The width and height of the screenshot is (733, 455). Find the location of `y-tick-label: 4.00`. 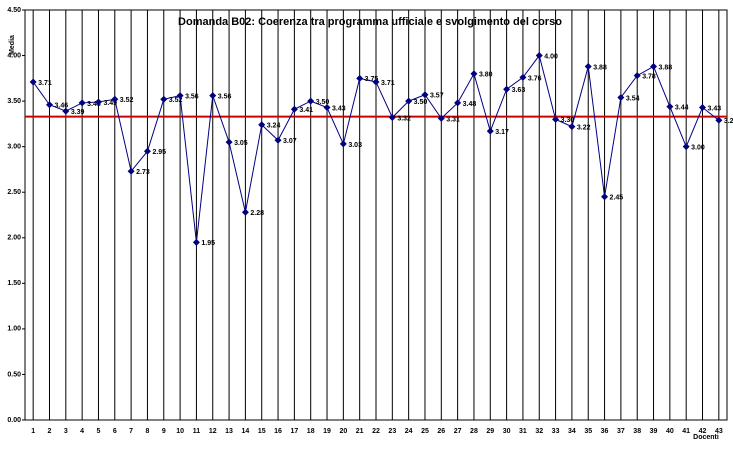

y-tick-label: 4.00 is located at coordinates (14, 55).